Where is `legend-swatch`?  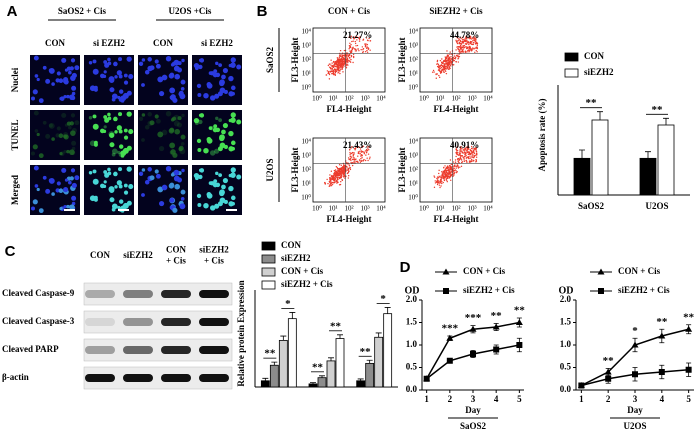
legend-swatch is located at coordinates (571, 73).